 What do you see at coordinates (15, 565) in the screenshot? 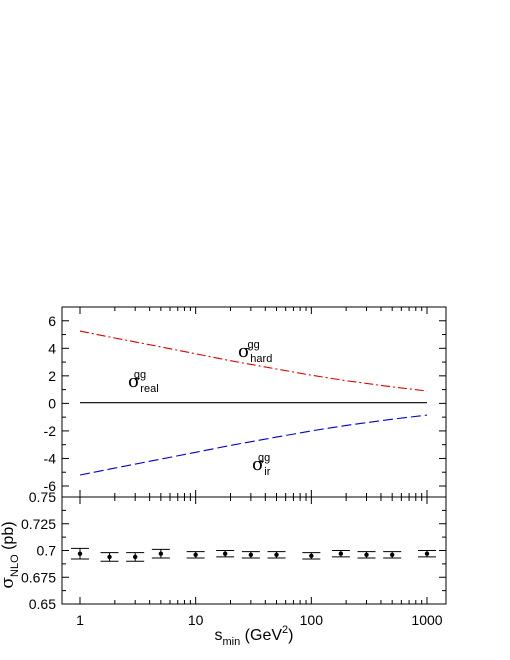
I see `y-axis-title-part-1: NLO` at bounding box center [15, 565].